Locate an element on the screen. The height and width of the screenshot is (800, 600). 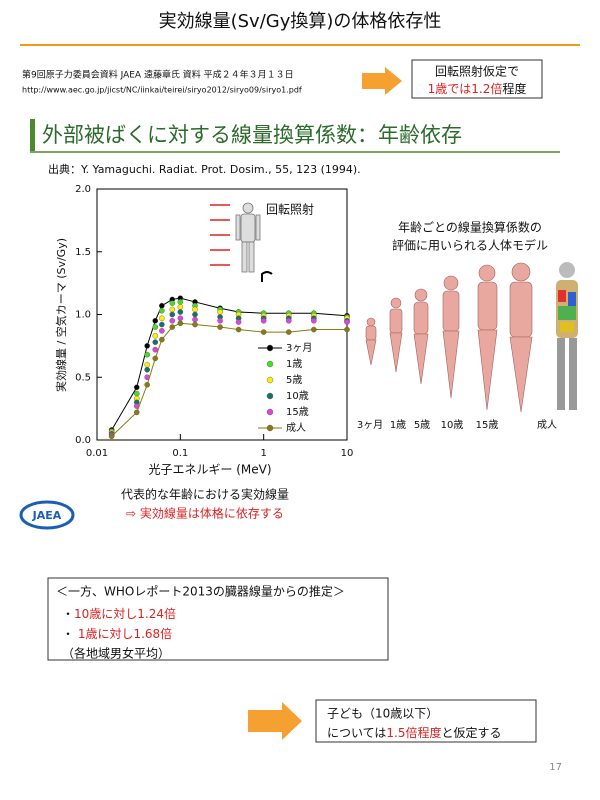
who-box is located at coordinates (218, 619).